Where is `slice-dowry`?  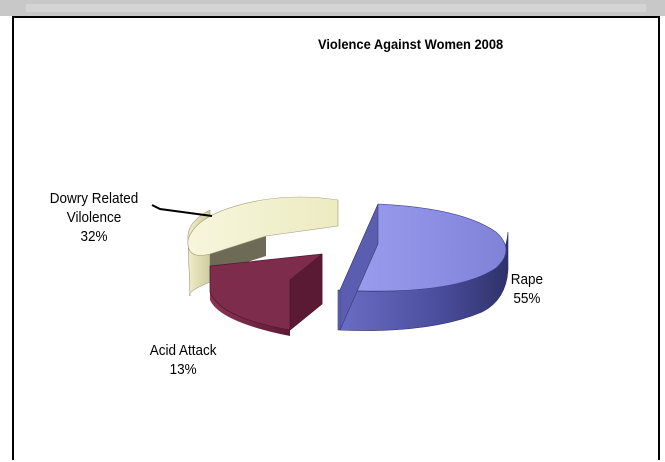
slice-dowry is located at coordinates (263, 246).